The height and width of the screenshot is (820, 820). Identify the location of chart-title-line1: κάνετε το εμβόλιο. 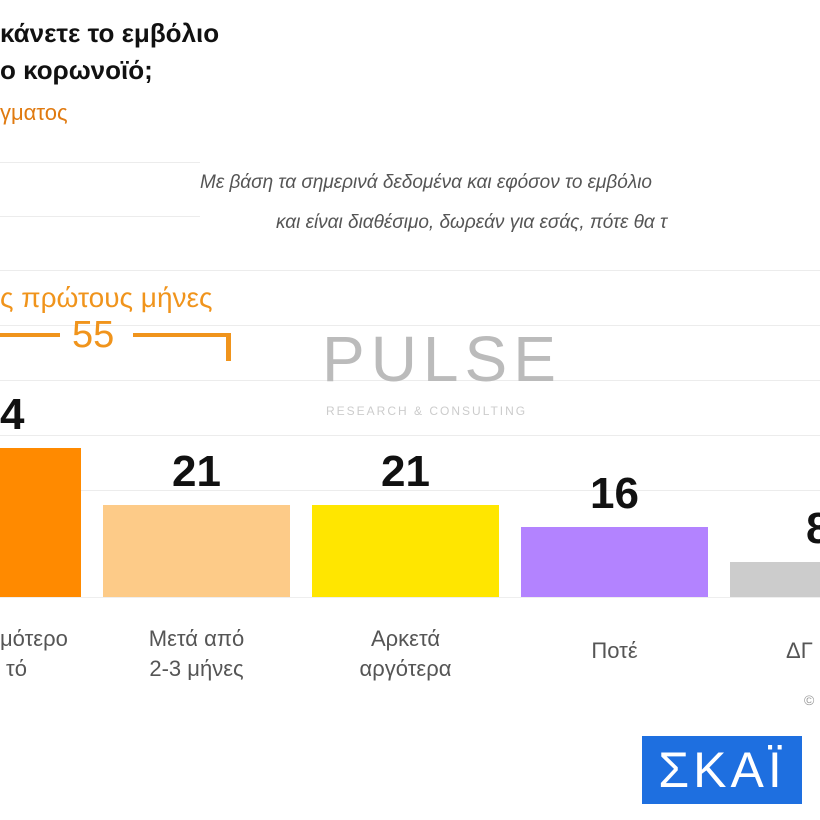
(110, 33).